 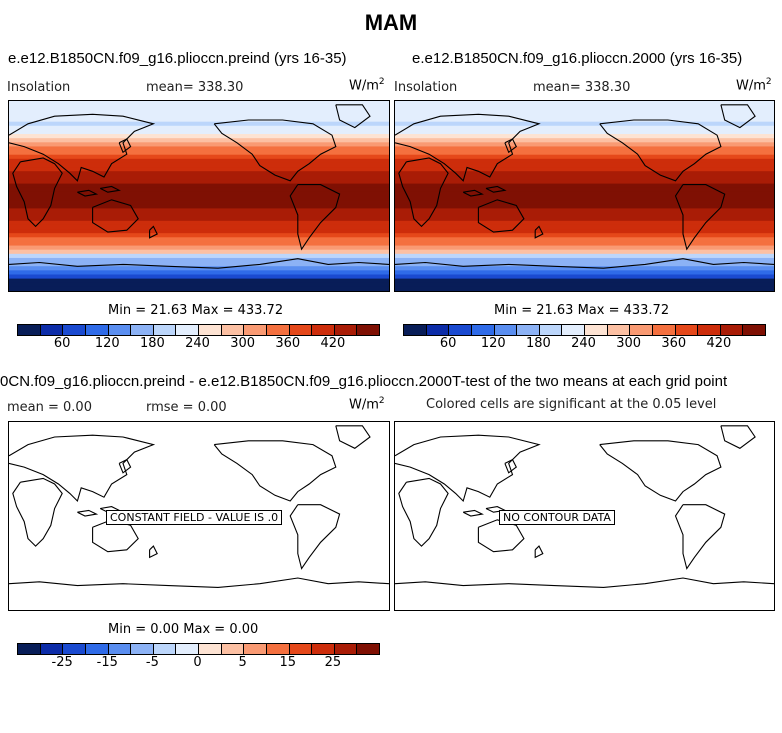 What do you see at coordinates (49, 407) in the screenshot?
I see `panel3-mean: mean = 0.00` at bounding box center [49, 407].